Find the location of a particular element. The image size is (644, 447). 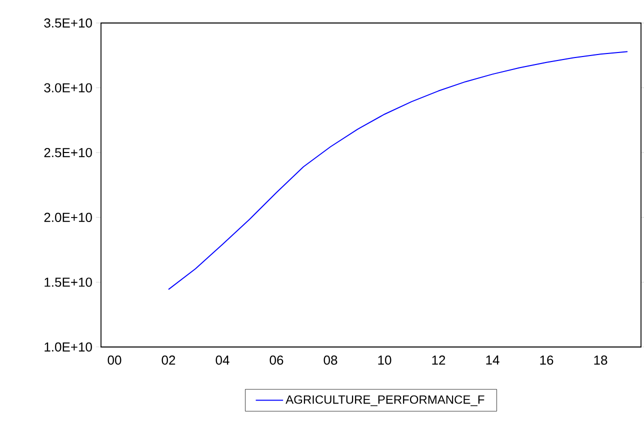

x-tick-label: 14 is located at coordinates (493, 360).